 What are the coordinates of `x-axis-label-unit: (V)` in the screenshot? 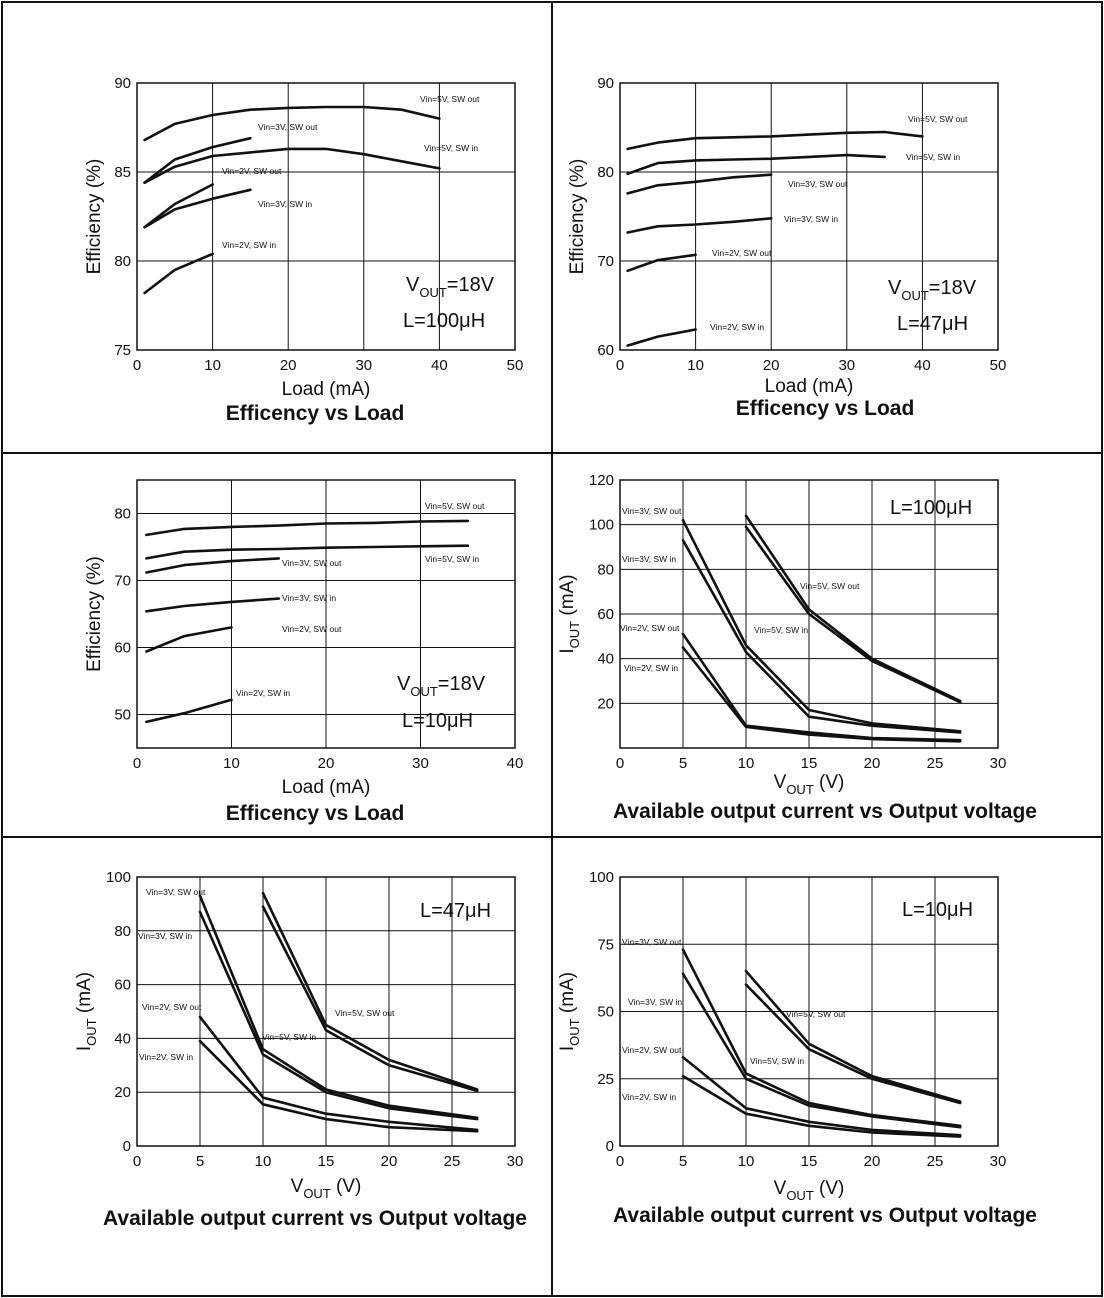 It's located at (829, 1188).